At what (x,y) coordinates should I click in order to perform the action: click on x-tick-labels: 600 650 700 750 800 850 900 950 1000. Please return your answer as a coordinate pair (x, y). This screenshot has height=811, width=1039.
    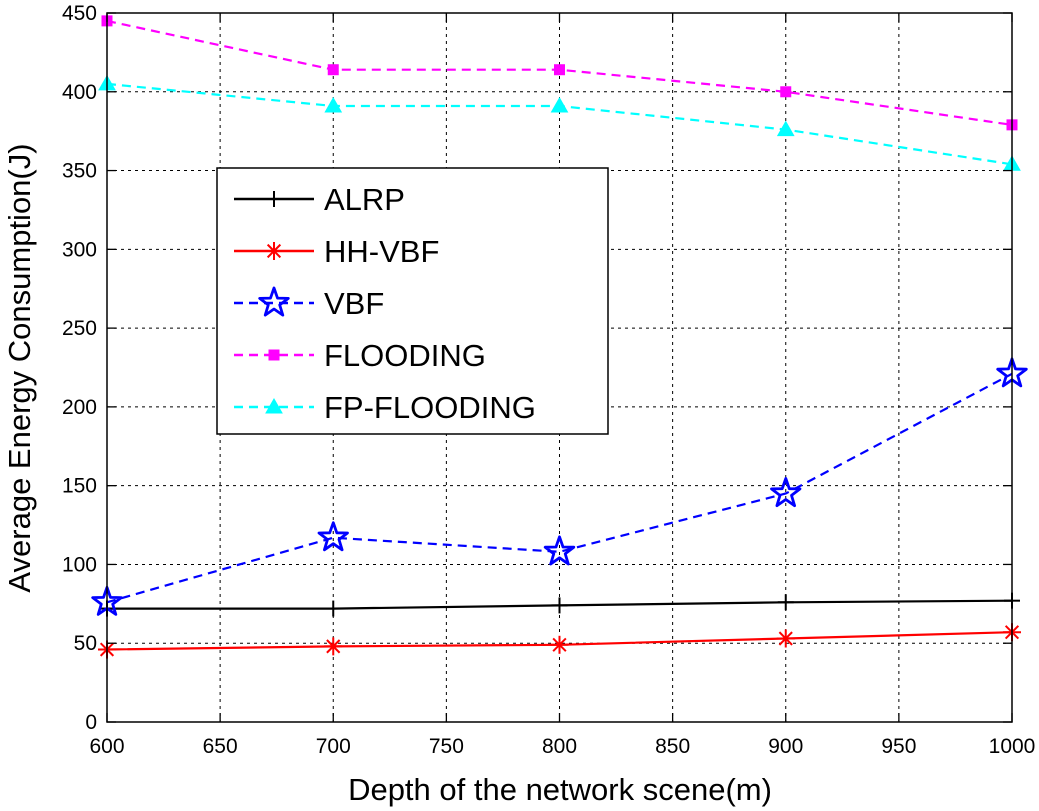
    Looking at the image, I should click on (562, 746).